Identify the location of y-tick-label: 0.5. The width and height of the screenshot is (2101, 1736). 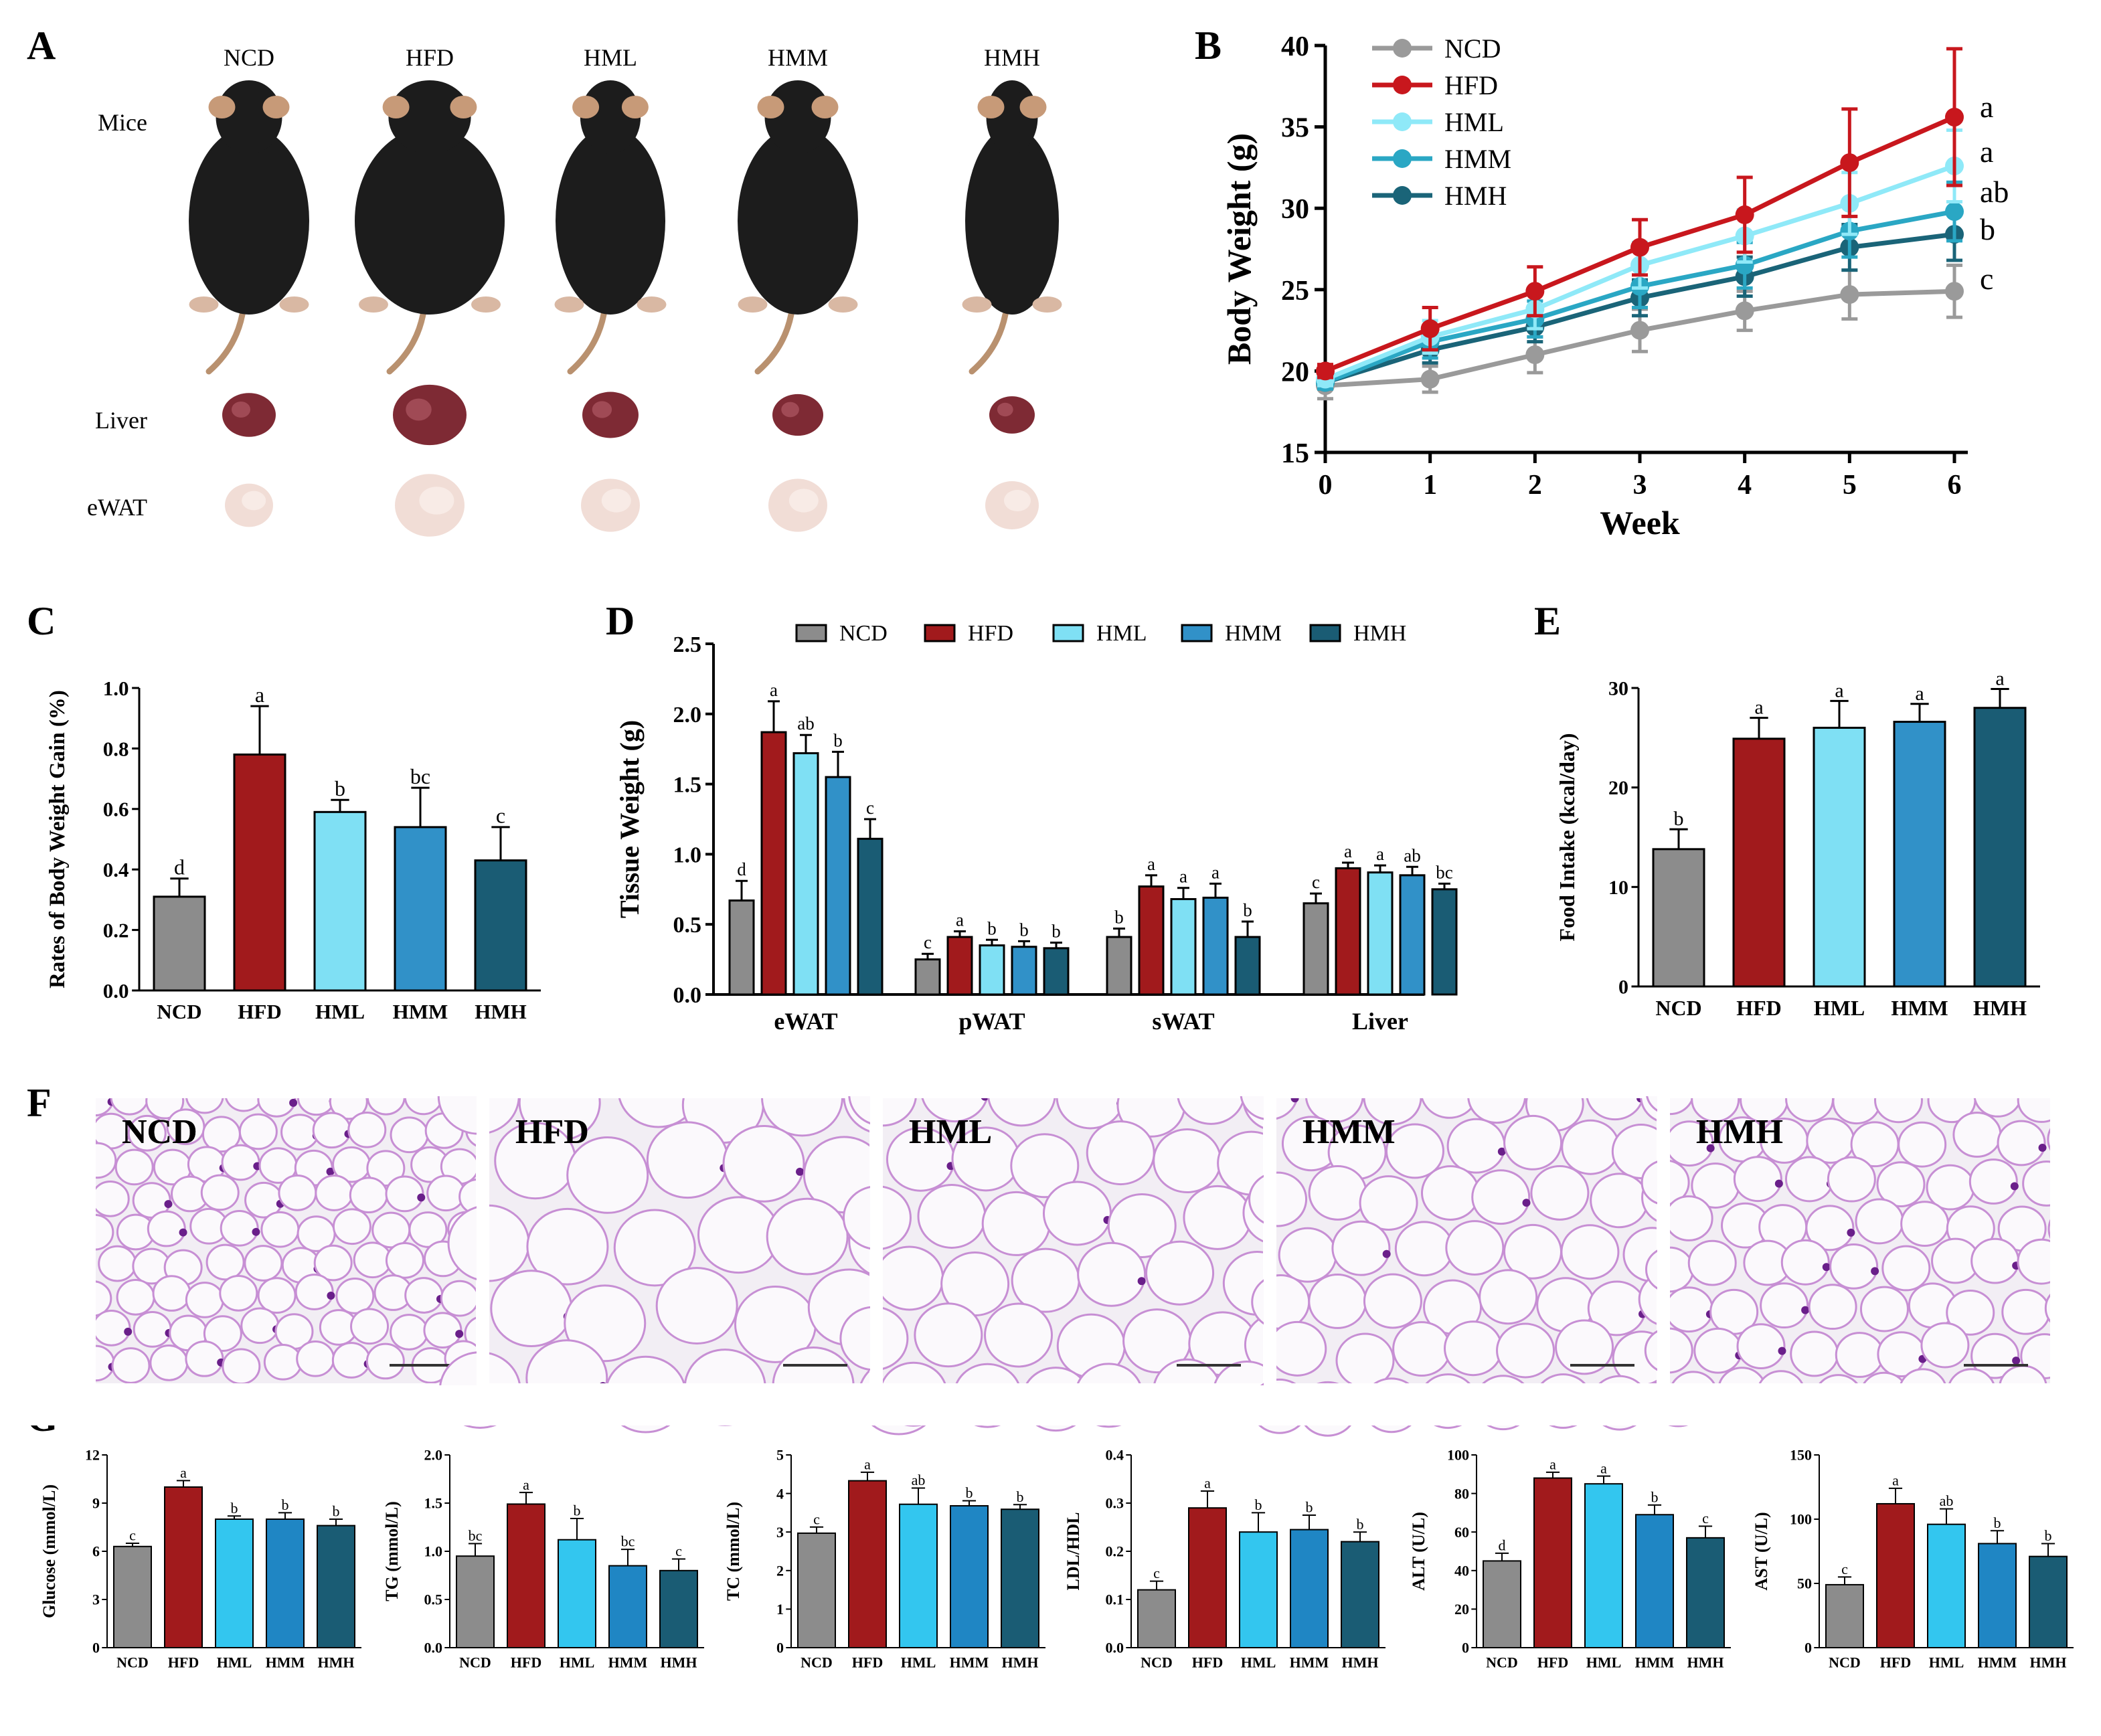
(687, 925).